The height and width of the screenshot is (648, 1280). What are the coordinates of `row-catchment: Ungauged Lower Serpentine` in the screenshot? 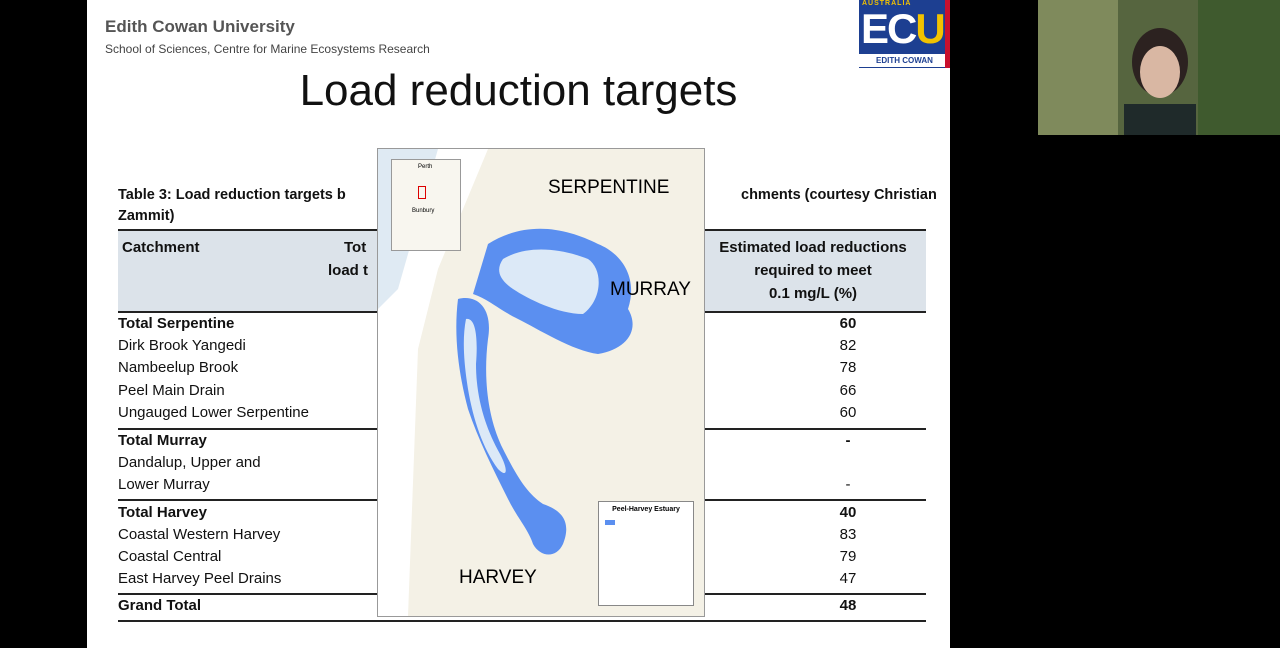 It's located at (213, 412).